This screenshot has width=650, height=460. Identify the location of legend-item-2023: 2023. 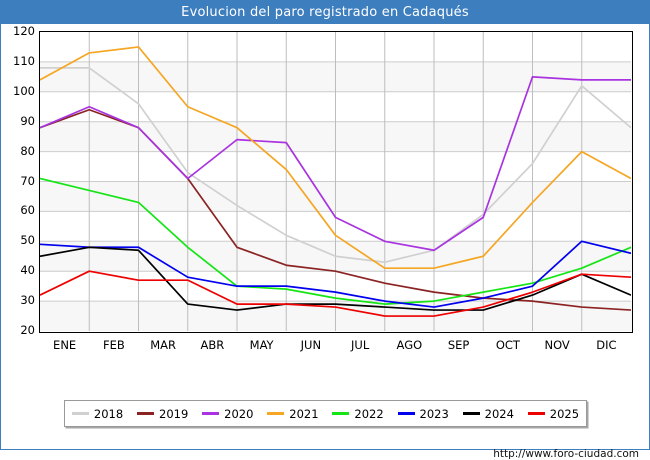
(423, 413).